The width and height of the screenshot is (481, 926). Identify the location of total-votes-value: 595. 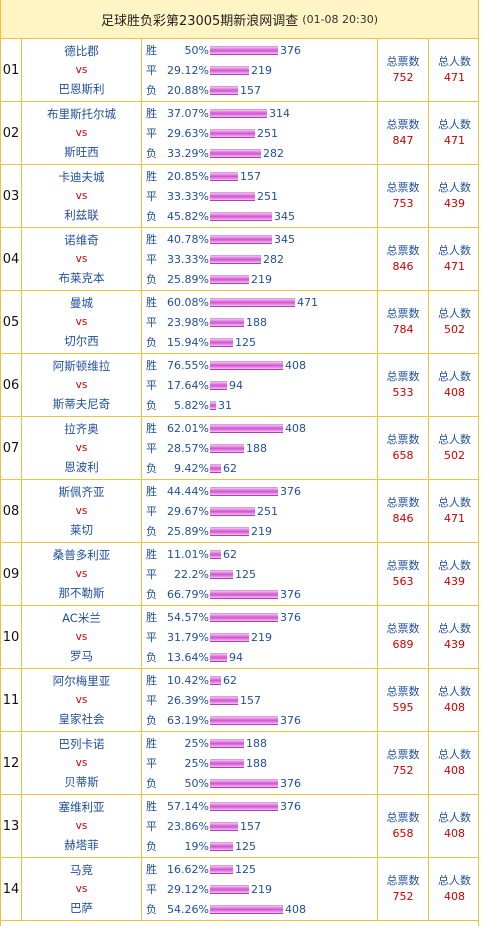
(403, 707).